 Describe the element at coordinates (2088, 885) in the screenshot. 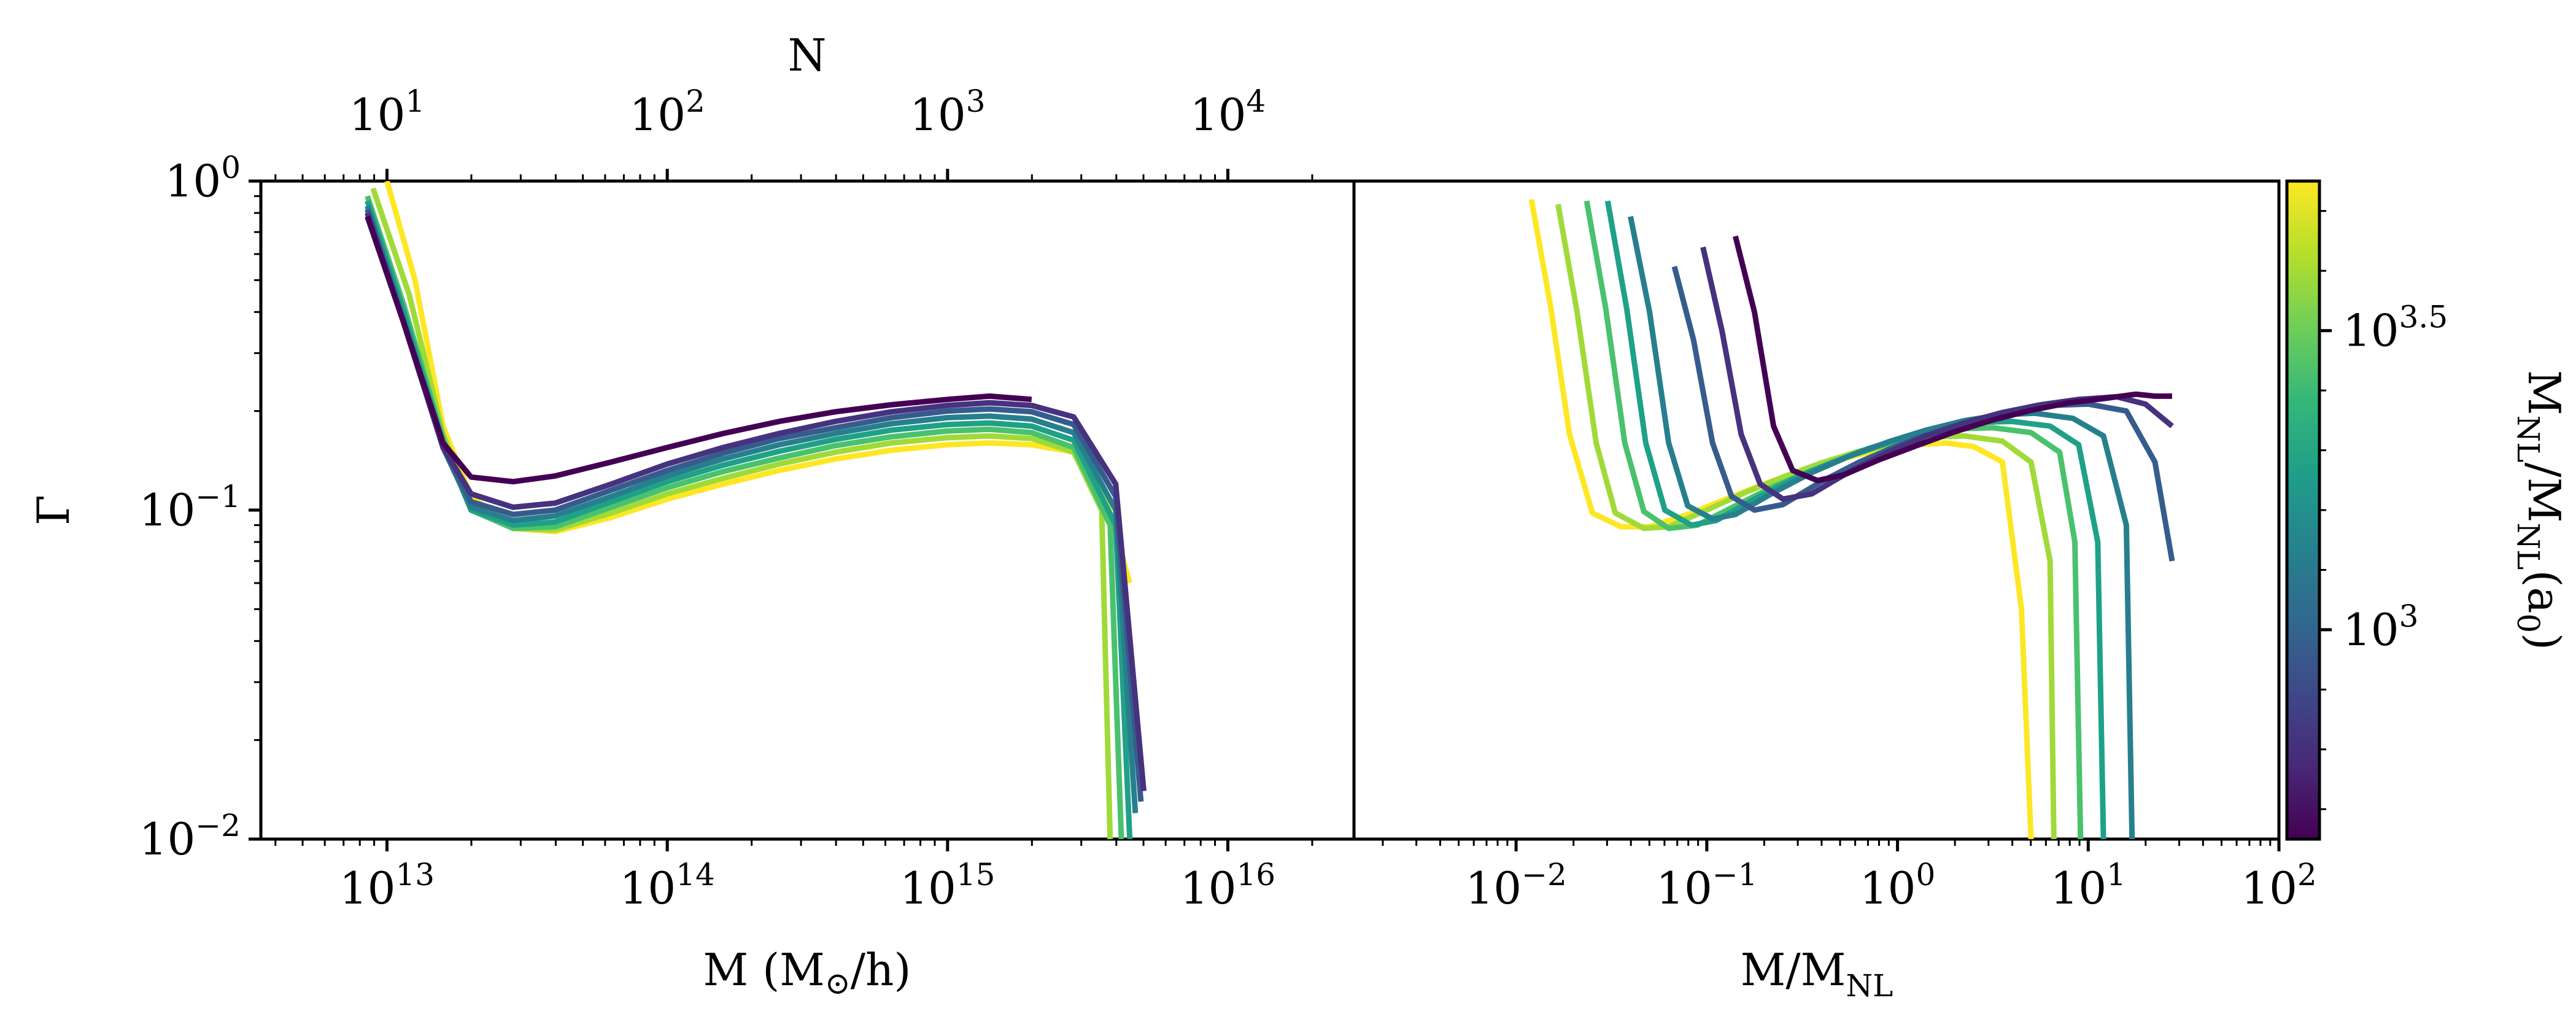

I see `right-x-tick-label: 10¹` at that location.